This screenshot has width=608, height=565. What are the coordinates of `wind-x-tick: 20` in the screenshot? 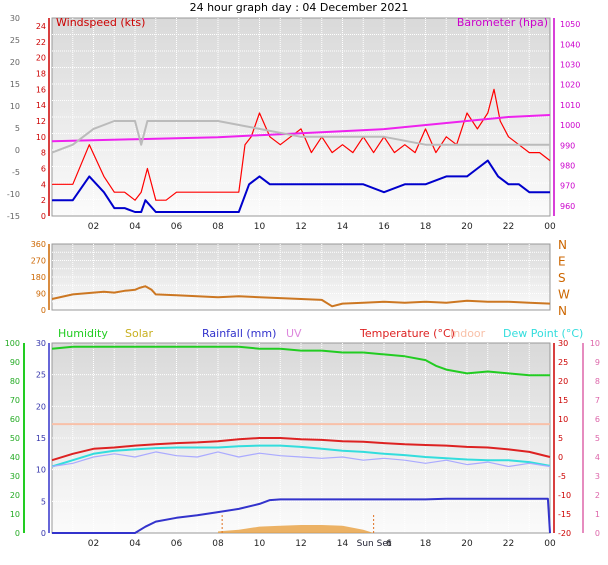 It's located at (467, 227).